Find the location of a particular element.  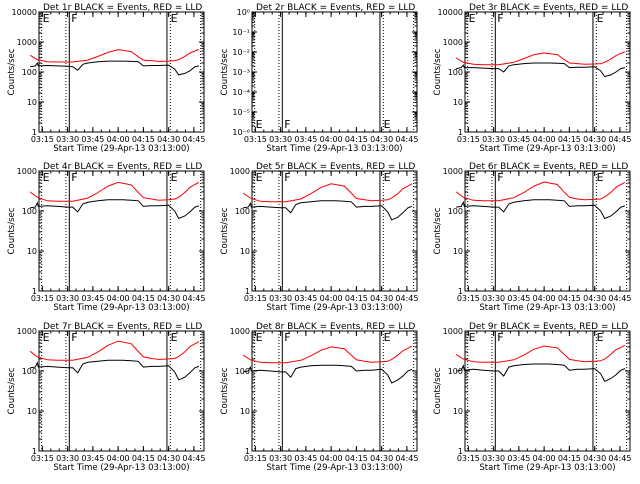

chart-title: Det 4r BLACK = Events, RED = LLD is located at coordinates (122, 167).